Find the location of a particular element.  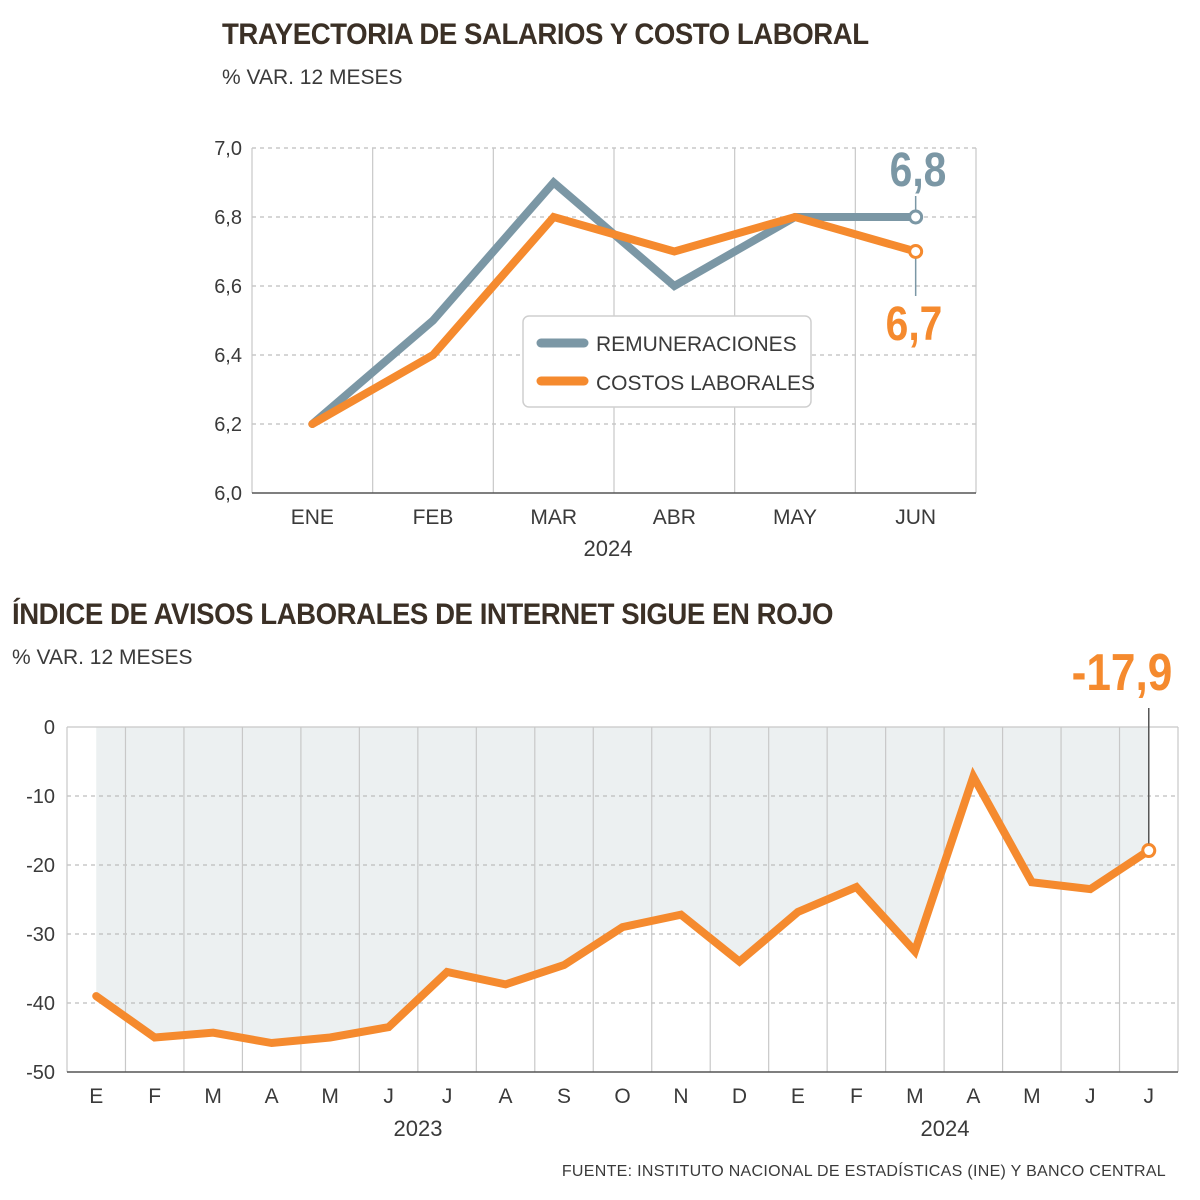

costos-laborales-end-label: 6,7 is located at coordinates (914, 324).